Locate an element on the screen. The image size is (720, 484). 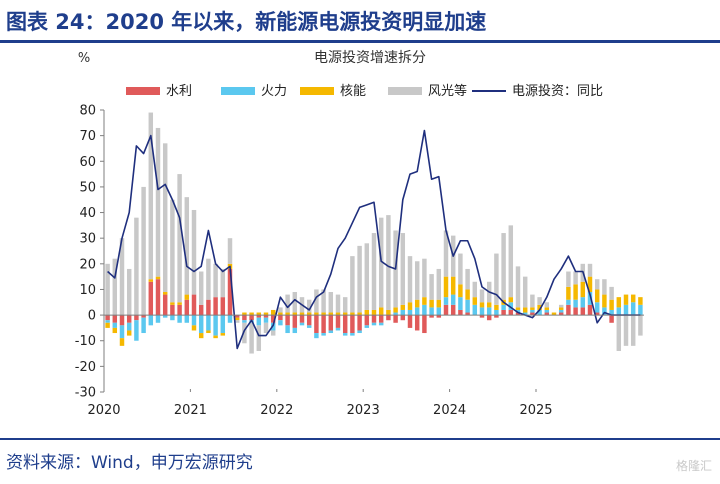
y-tick-label: 70 is located at coordinates (87, 136).